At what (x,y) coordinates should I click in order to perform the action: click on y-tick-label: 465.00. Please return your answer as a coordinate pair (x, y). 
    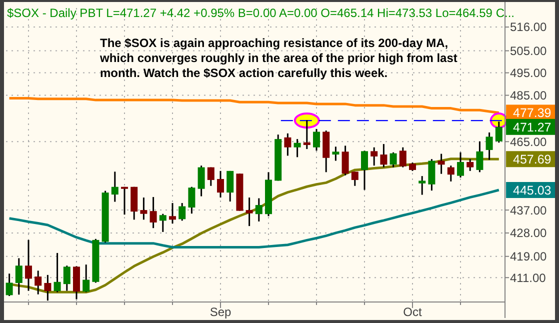
    Looking at the image, I should click on (529, 141).